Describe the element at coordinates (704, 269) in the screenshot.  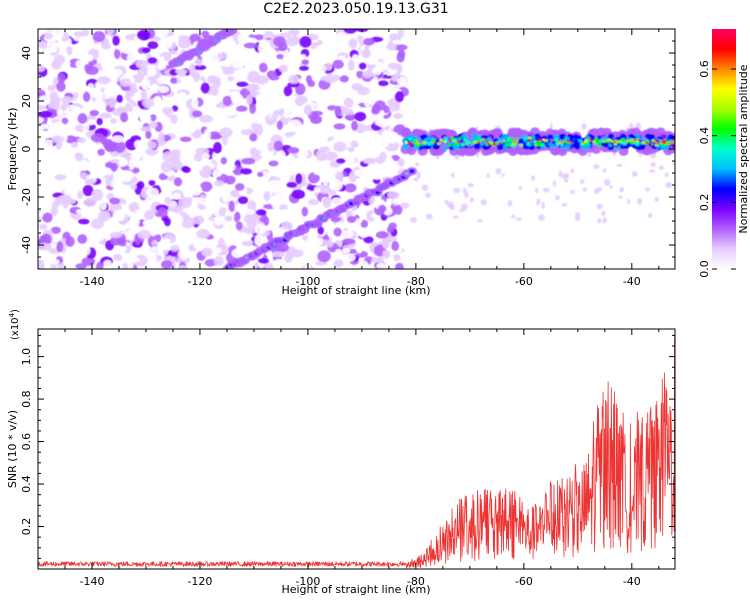
I see `colorbar-tick-label: 0.0` at that location.